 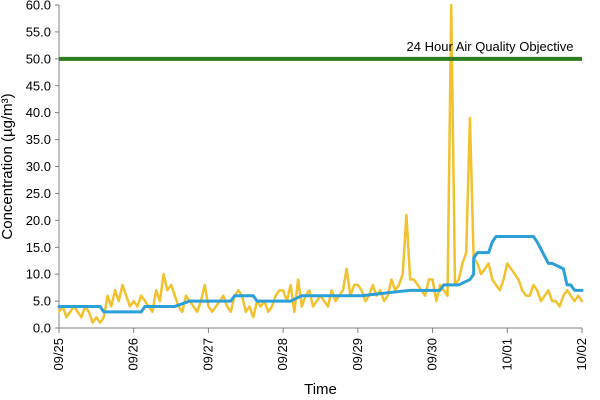 What do you see at coordinates (58, 354) in the screenshot?
I see `x-tick-label: 09/25` at bounding box center [58, 354].